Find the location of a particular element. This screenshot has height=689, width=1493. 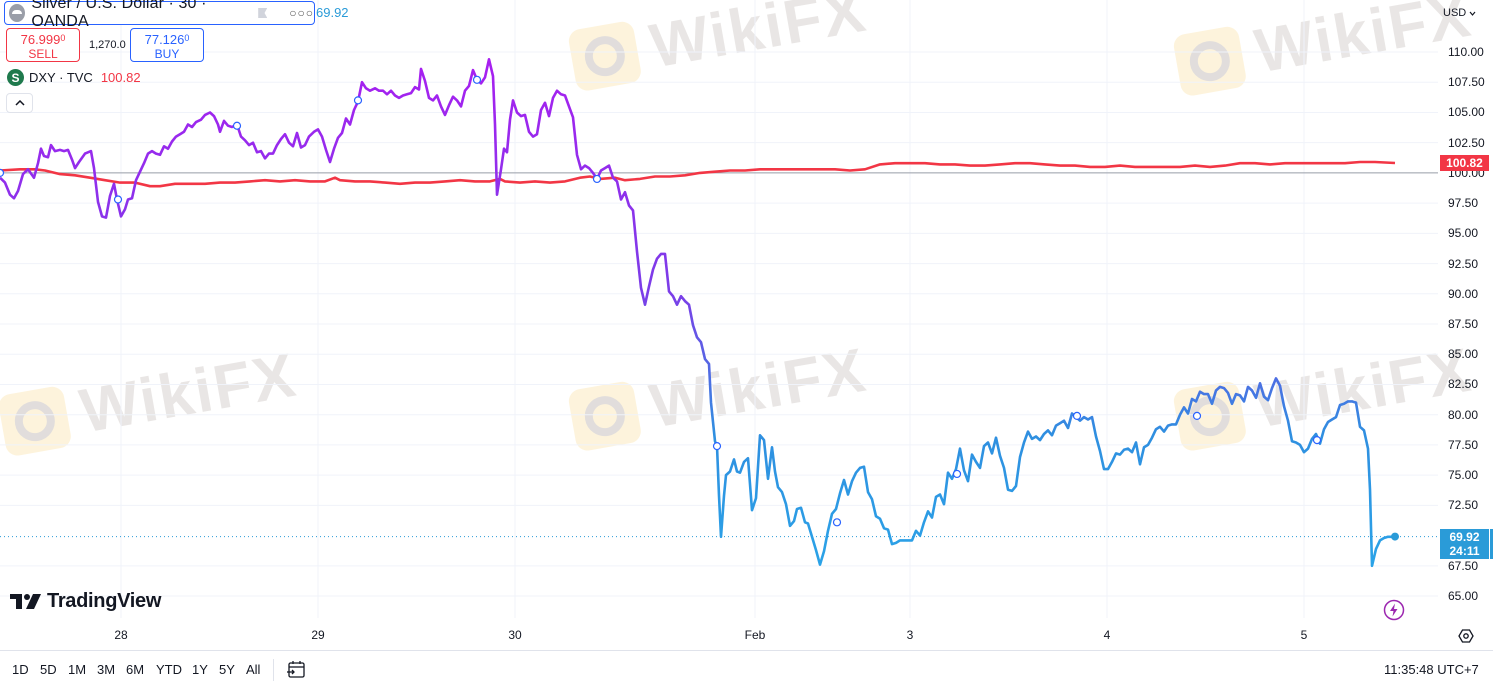

tradingview-logo-icon is located at coordinates (25, 601).